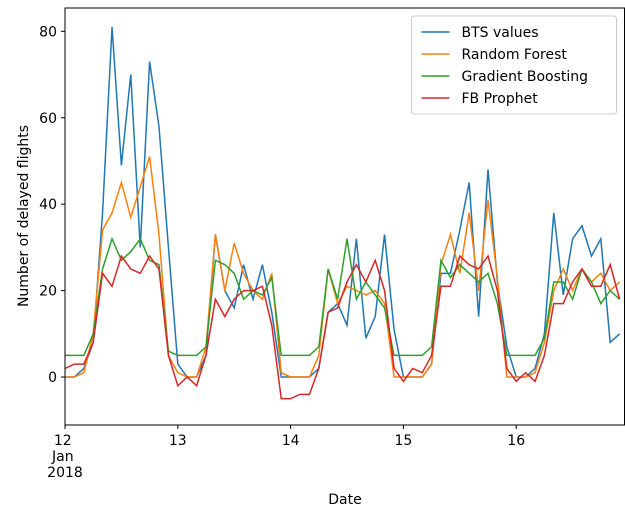 This screenshot has height=510, width=625. What do you see at coordinates (24, 216) in the screenshot?
I see `y-axis-label: Number of delayed flights` at bounding box center [24, 216].